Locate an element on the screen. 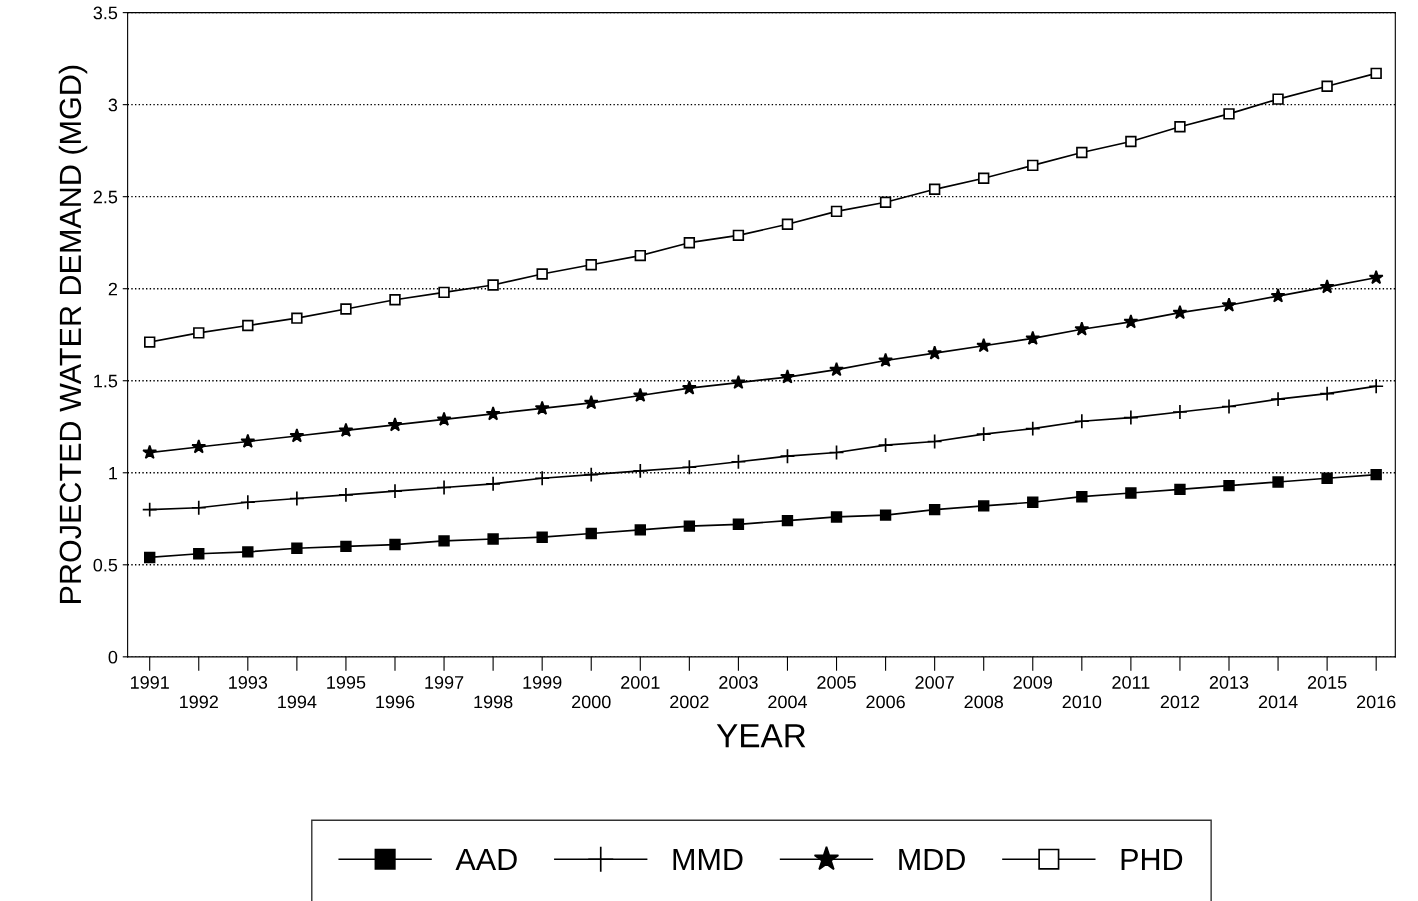  x-tick-label: 2004 is located at coordinates (788, 702).